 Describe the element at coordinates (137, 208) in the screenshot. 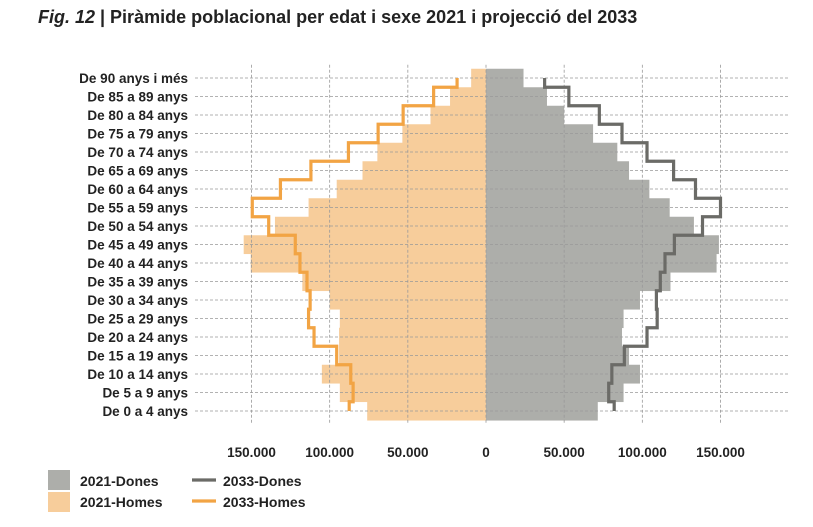

I see `y-tick-label: De 55 a 59 anys` at that location.